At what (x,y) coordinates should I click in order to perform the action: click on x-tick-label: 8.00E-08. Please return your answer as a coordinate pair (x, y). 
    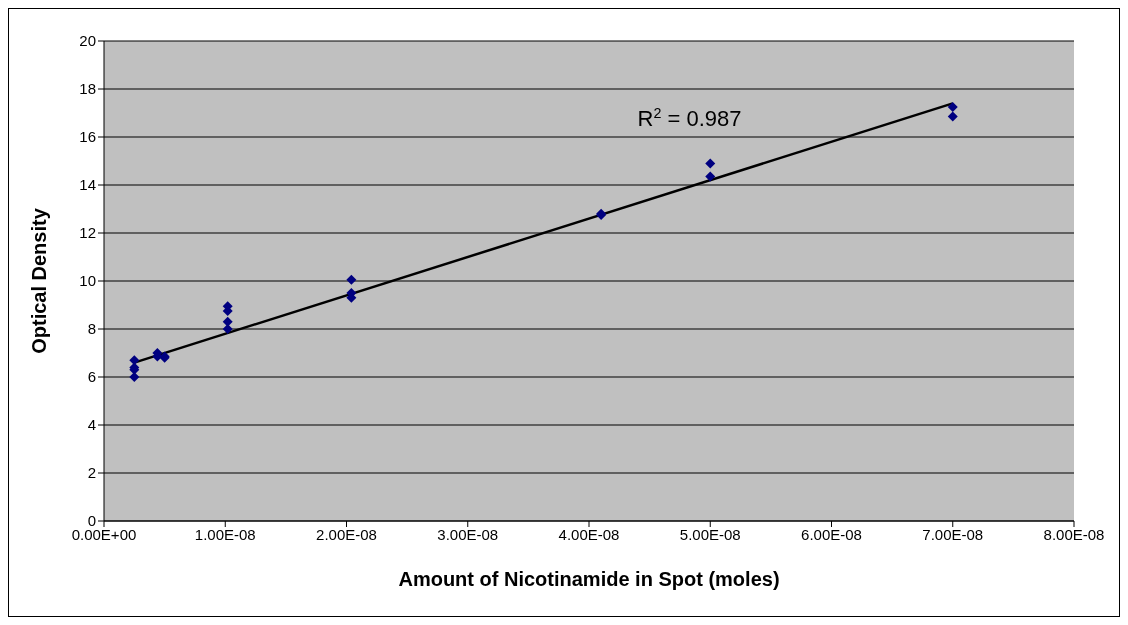
    Looking at the image, I should click on (1074, 534).